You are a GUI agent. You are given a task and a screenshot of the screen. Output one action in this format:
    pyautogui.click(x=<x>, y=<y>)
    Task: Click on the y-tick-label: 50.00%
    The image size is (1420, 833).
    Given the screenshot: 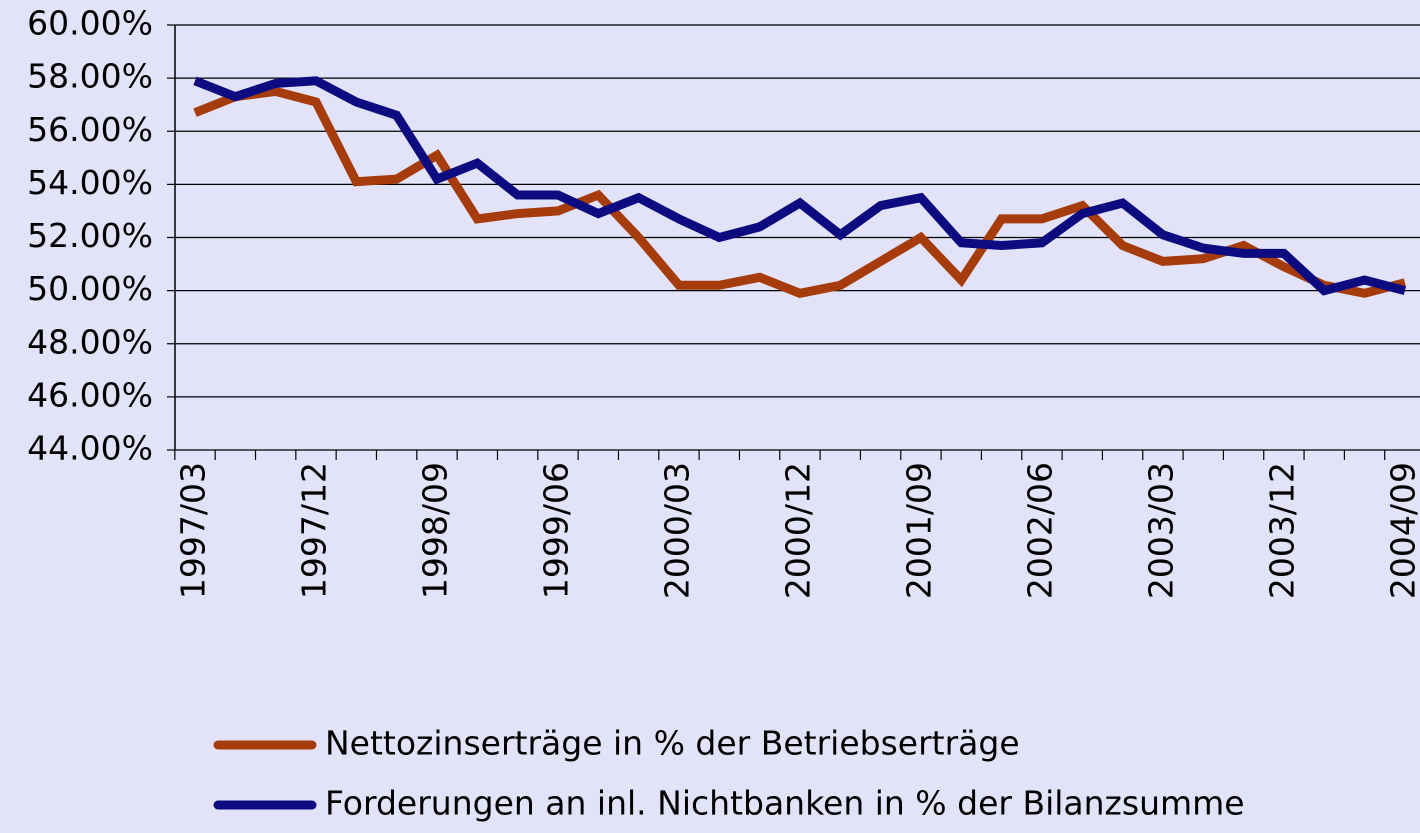 What is the action you would take?
    pyautogui.click(x=90, y=288)
    